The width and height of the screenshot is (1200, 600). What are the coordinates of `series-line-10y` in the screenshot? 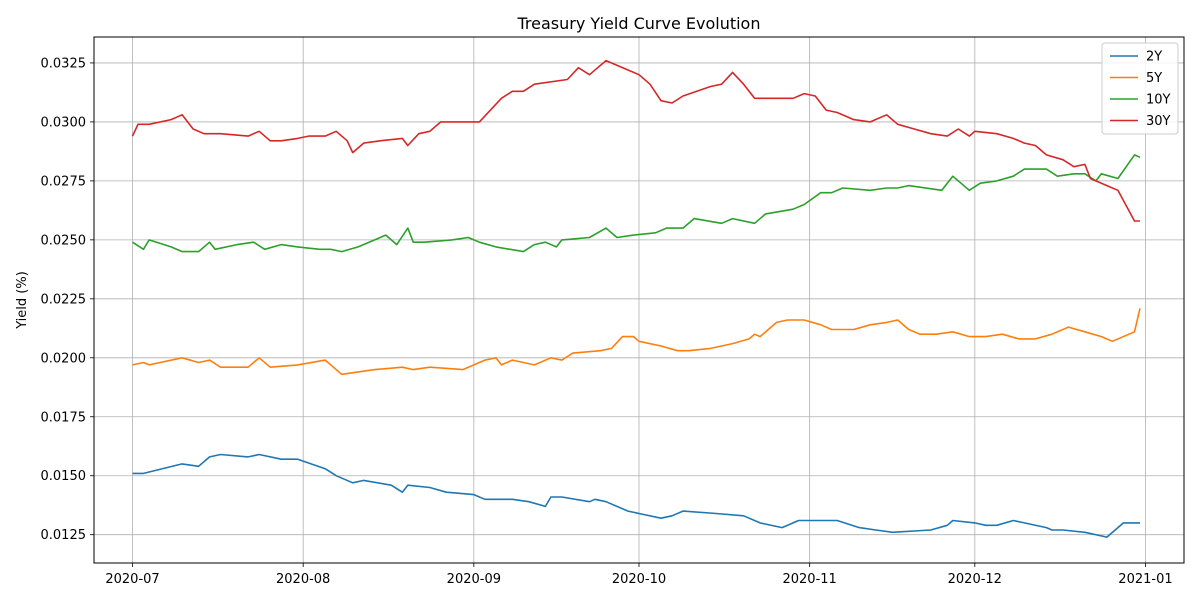 It's located at (636, 203).